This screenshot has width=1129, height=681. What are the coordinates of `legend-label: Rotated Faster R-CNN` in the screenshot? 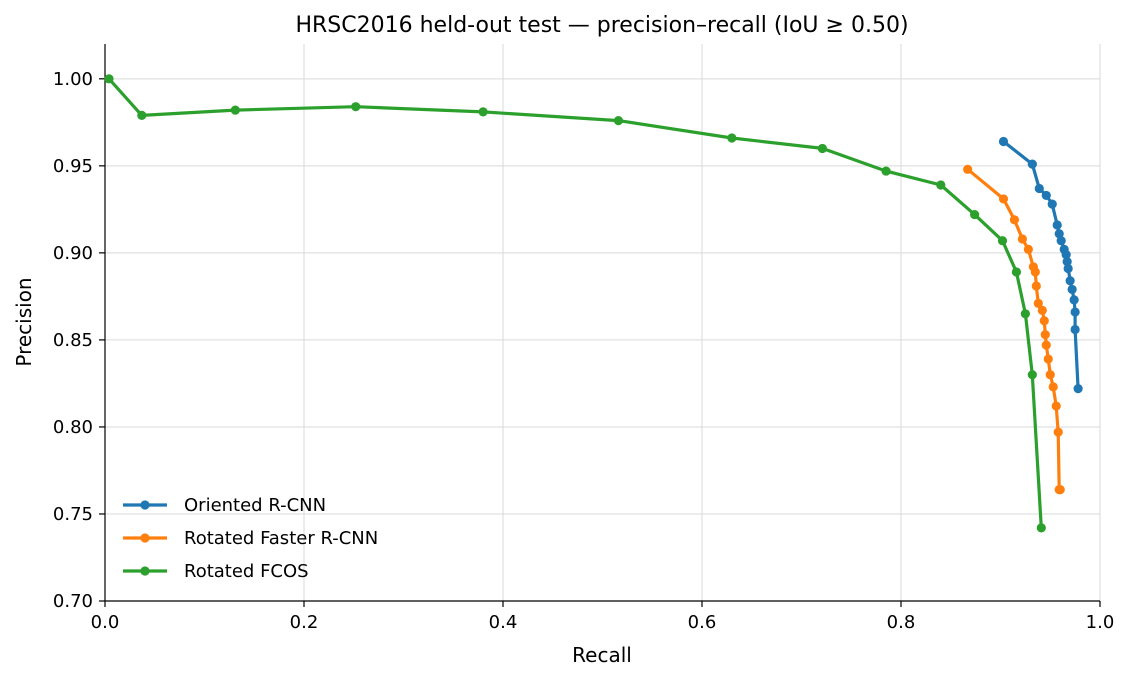 It's located at (281, 538).